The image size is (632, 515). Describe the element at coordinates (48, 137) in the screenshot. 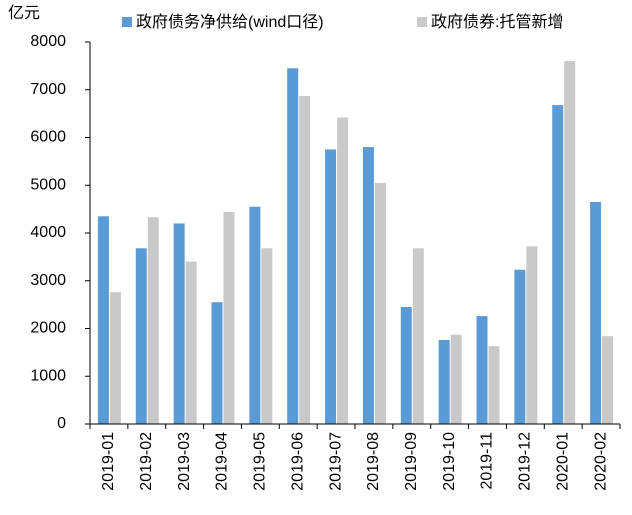

I see `y-tick-label: 6000` at that location.